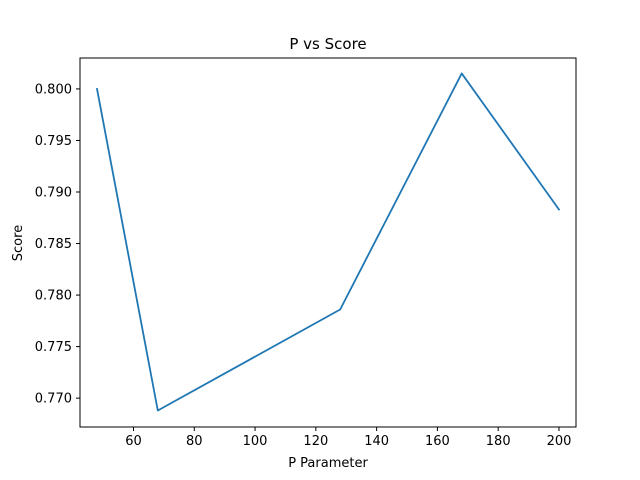  Describe the element at coordinates (255, 441) in the screenshot. I see `x-tick-label: 100` at that location.